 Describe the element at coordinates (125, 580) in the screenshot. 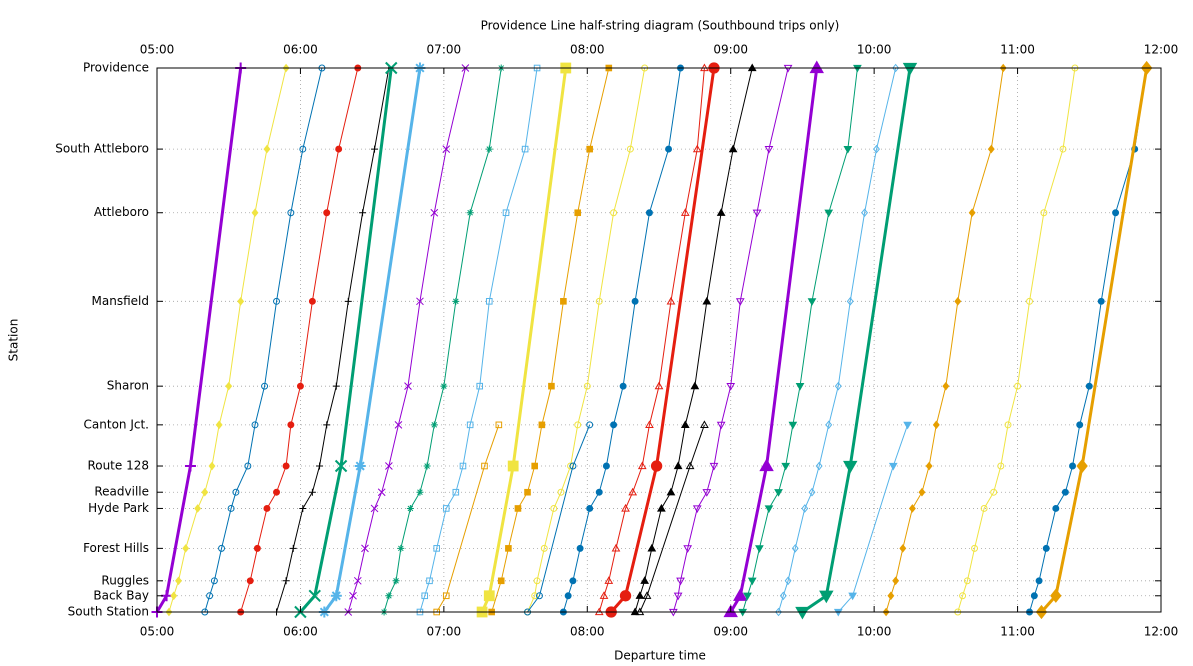

I see `y-tick-label: Ruggles` at that location.